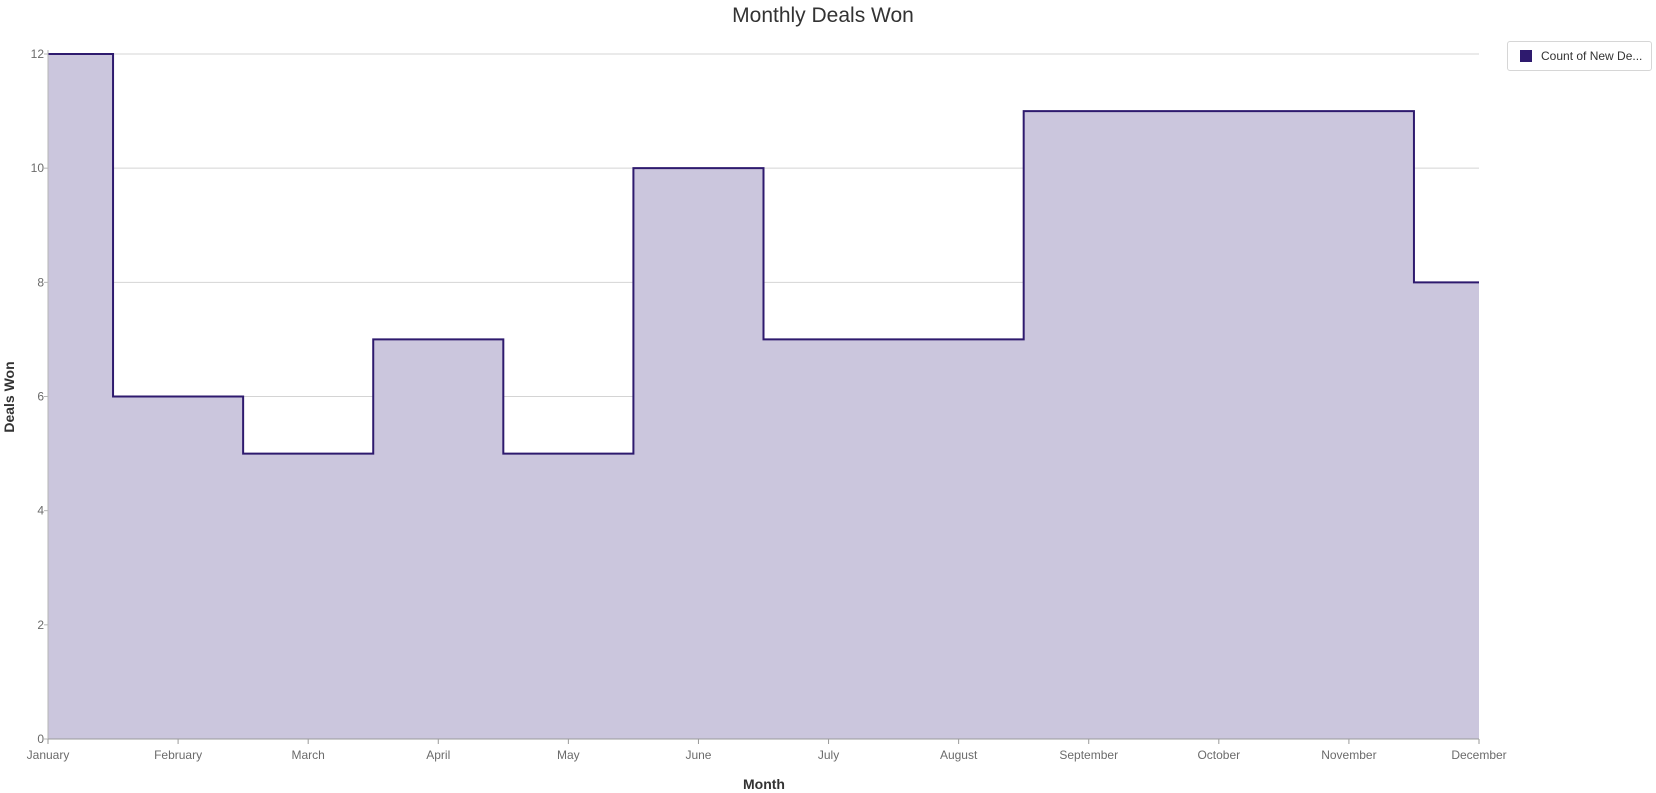 Image resolution: width=1656 pixels, height=793 pixels. What do you see at coordinates (1218, 755) in the screenshot?
I see `x-tick-label: October` at bounding box center [1218, 755].